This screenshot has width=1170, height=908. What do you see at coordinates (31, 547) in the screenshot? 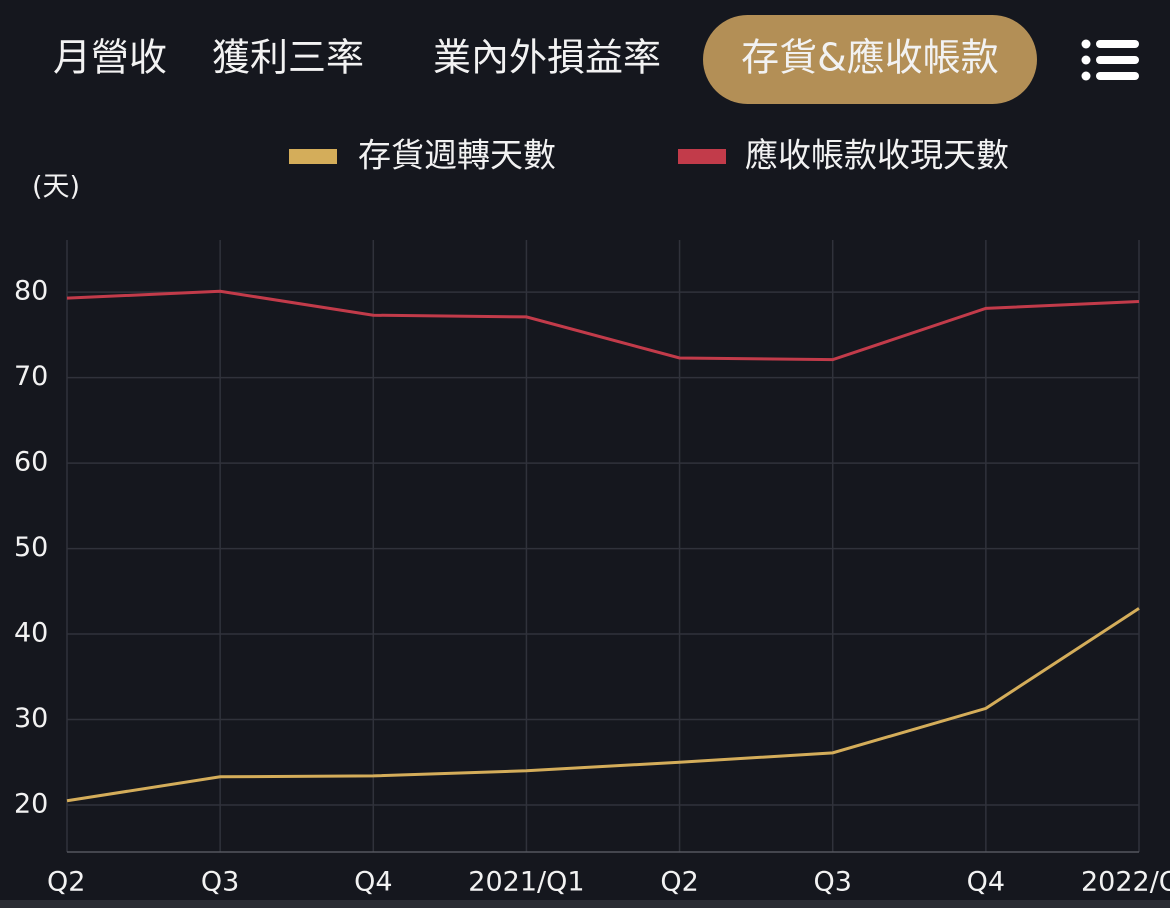
I see `y-tick-label: 50` at bounding box center [31, 547].